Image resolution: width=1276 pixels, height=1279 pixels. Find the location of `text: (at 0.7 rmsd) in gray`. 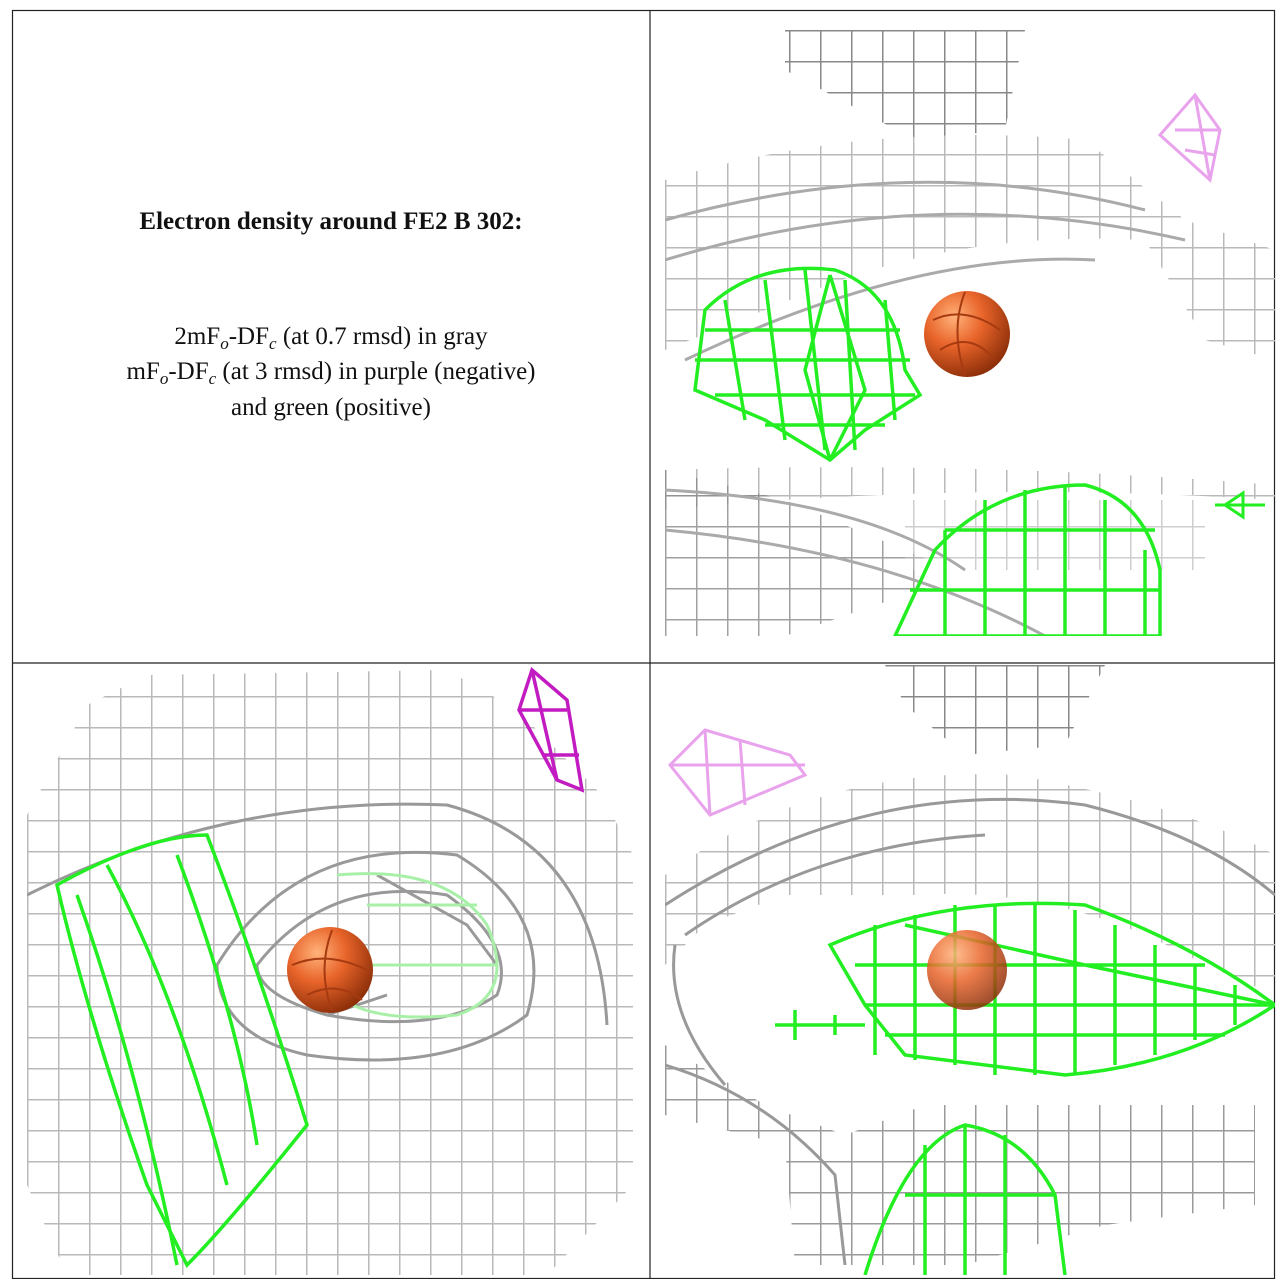

text: (at 0.7 rmsd) in gray is located at coordinates (382, 336).